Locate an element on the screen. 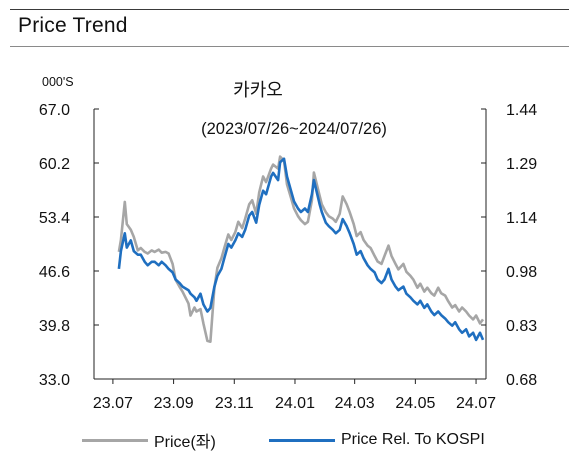 This screenshot has height=467, width=579. y-left-tick-label: 60.2 is located at coordinates (54, 164).